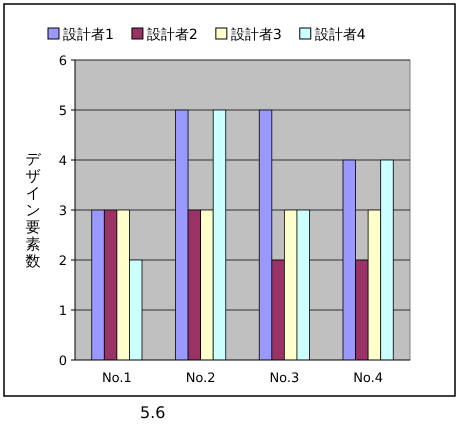  Describe the element at coordinates (153, 412) in the screenshot. I see `text: 5.6` at that location.